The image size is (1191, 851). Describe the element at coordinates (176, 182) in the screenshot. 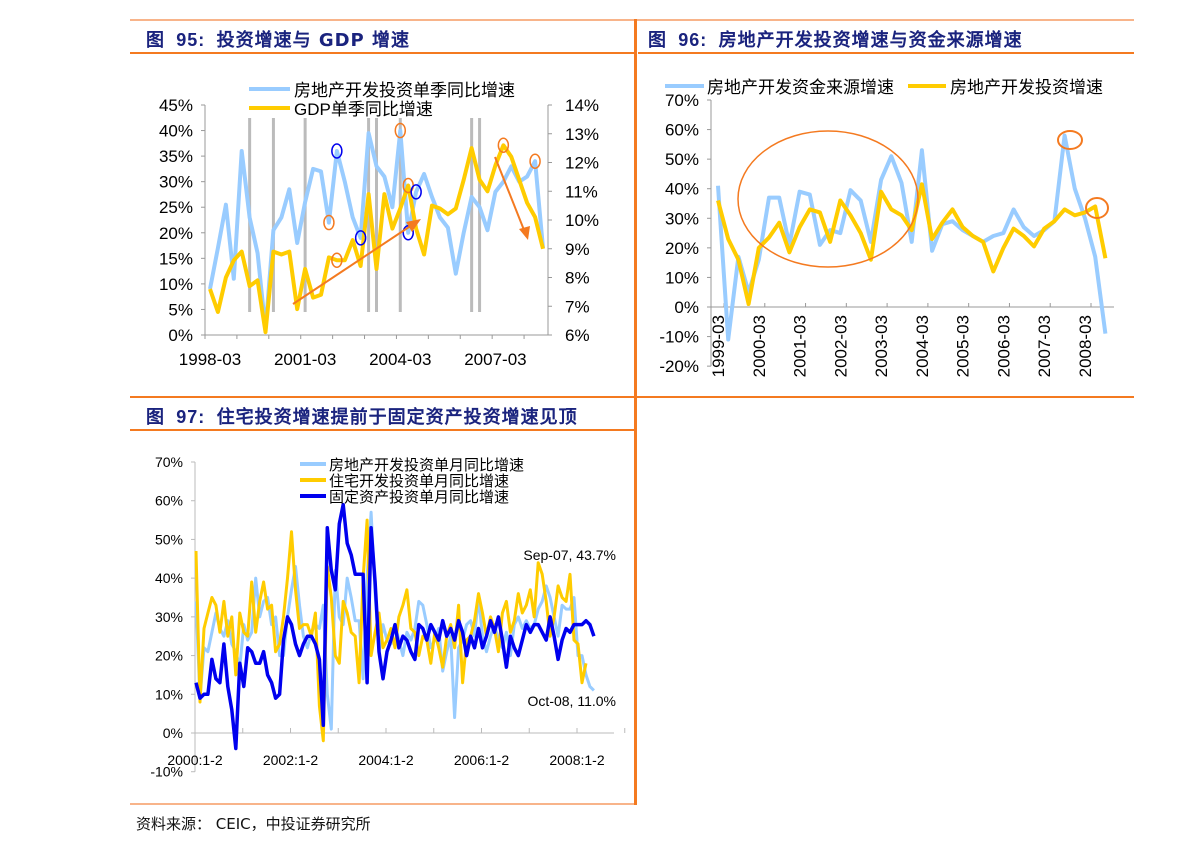

I see `fig95-left-tick-label: 30%` at that location.